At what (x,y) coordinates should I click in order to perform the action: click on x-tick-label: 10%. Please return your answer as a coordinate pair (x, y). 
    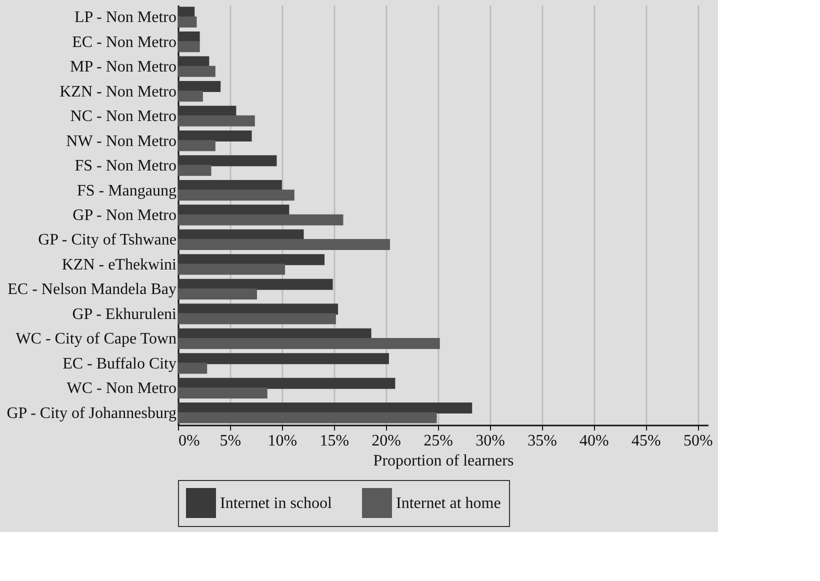
    Looking at the image, I should click on (283, 441).